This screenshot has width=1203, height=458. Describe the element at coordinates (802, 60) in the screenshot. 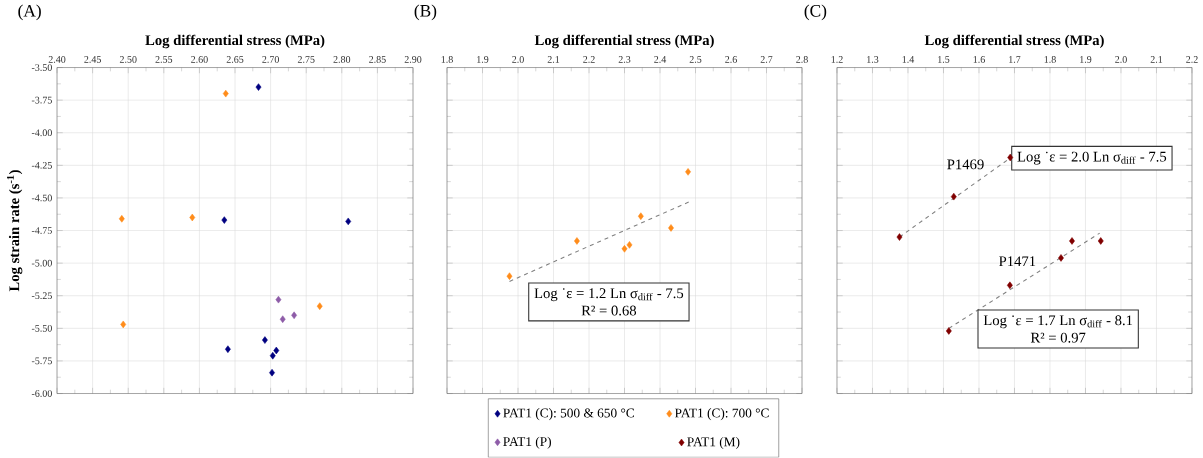

I see `x-tick-label: 2.8` at that location.